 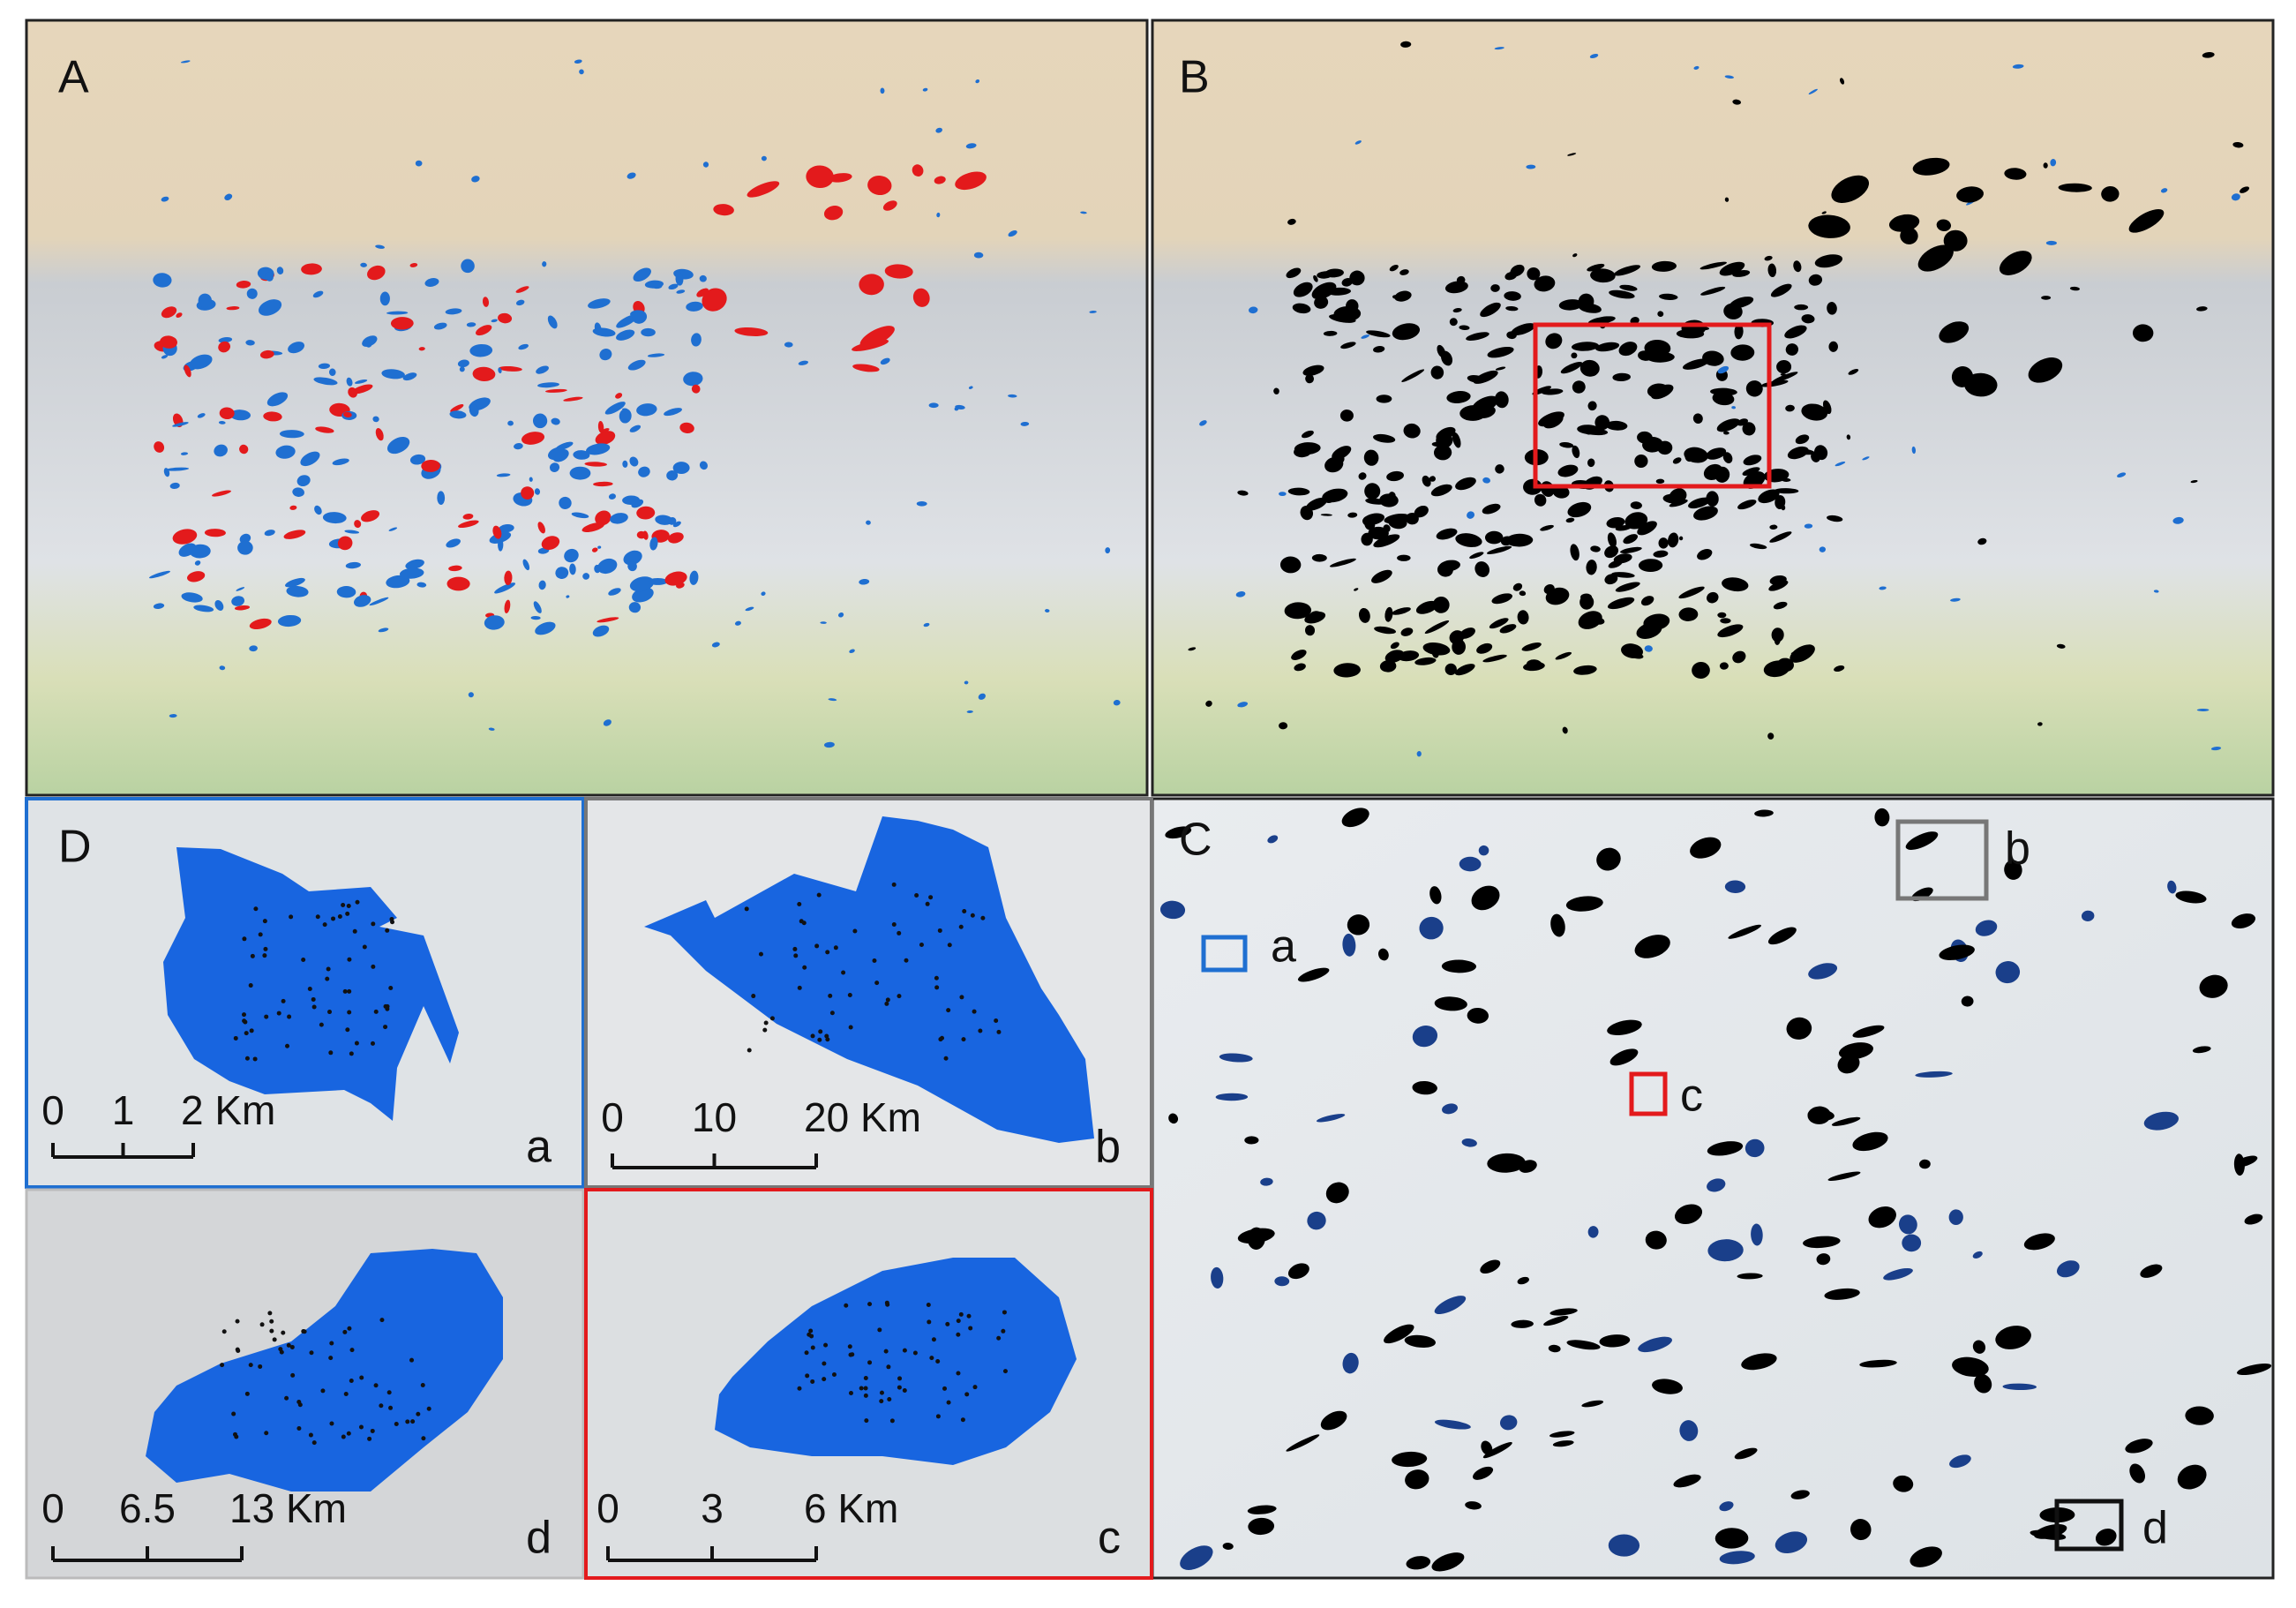 I want to click on scale-label: 0, so click(x=52, y=1508).